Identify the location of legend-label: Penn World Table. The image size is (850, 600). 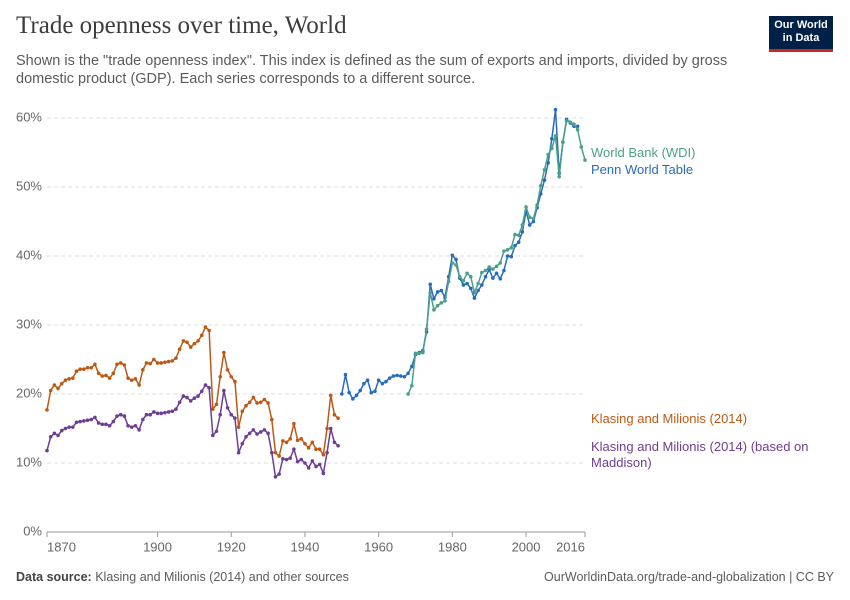
(642, 169).